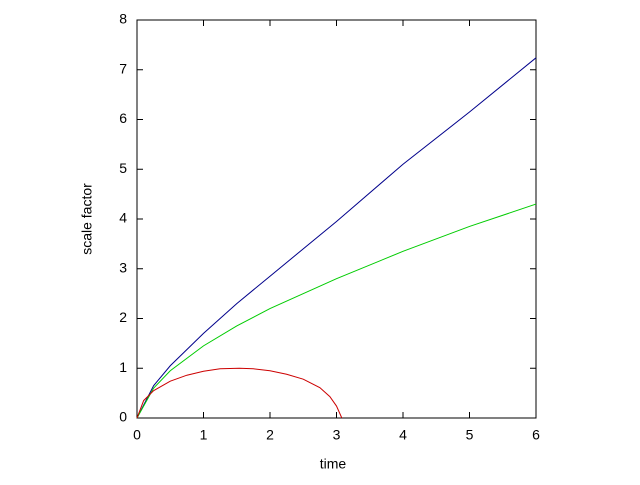 This screenshot has width=640, height=485. I want to click on x-axis-label: time, so click(333, 464).